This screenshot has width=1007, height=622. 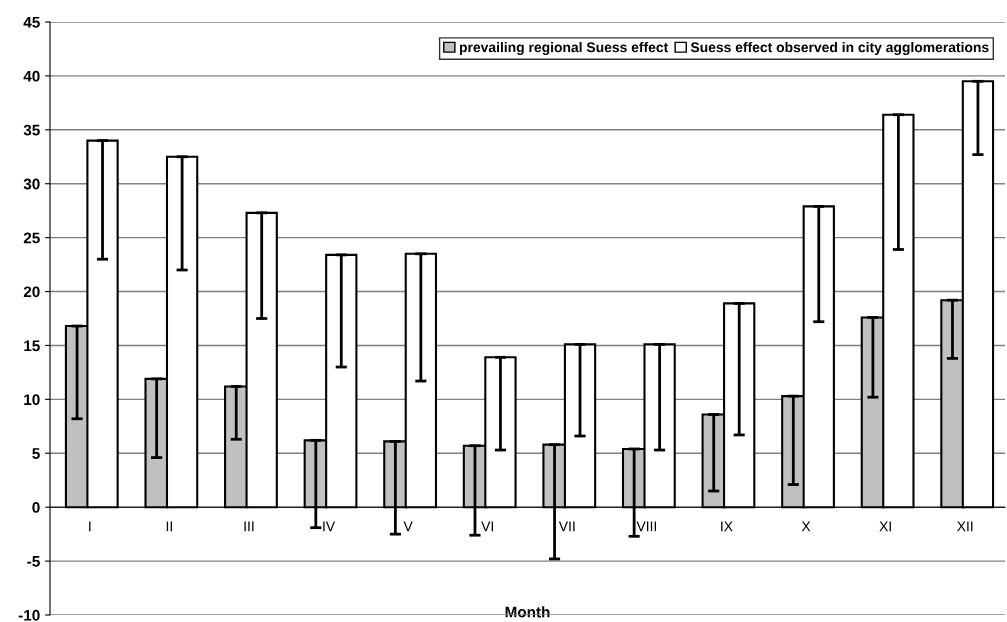 What do you see at coordinates (33, 561) in the screenshot?
I see `y-tick-label: -5` at bounding box center [33, 561].